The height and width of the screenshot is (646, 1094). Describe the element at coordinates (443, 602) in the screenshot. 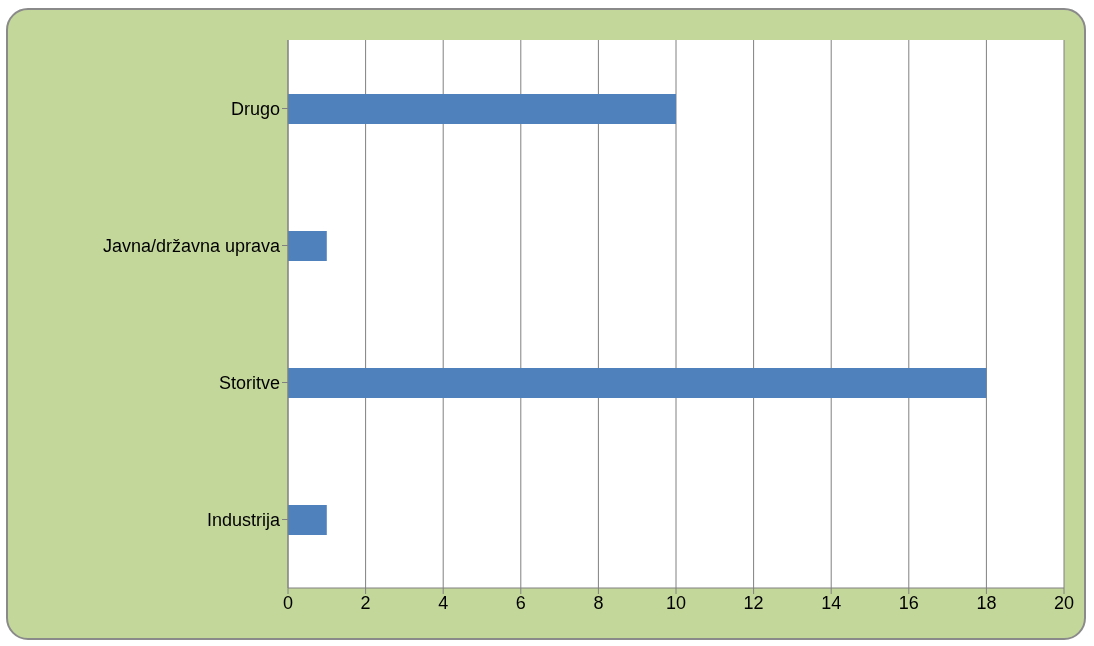

I see `x-tick-label: 4` at that location.